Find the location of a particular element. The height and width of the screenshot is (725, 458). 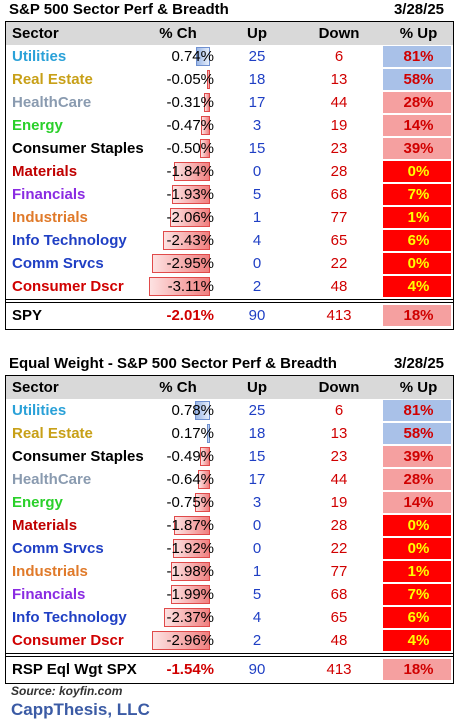

pct-change: -1.92% is located at coordinates (190, 548).